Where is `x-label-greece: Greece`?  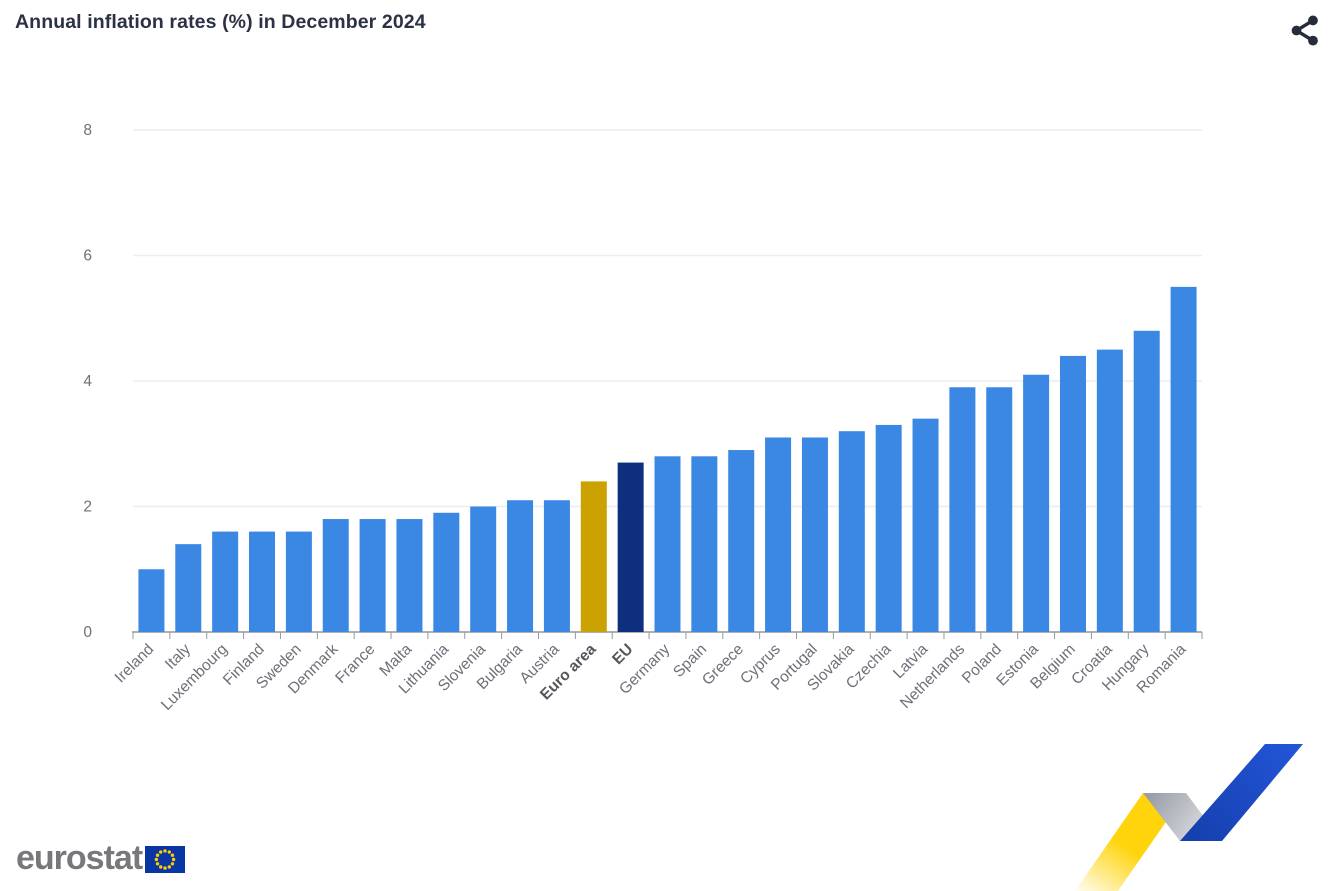
x-label-greece: Greece is located at coordinates (723, 665).